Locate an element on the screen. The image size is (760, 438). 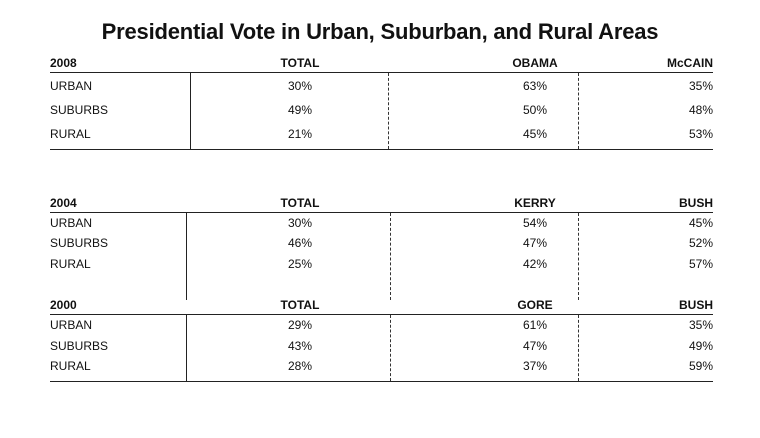
table-row: URBAN 30% 54% 45% is located at coordinates (381, 224).